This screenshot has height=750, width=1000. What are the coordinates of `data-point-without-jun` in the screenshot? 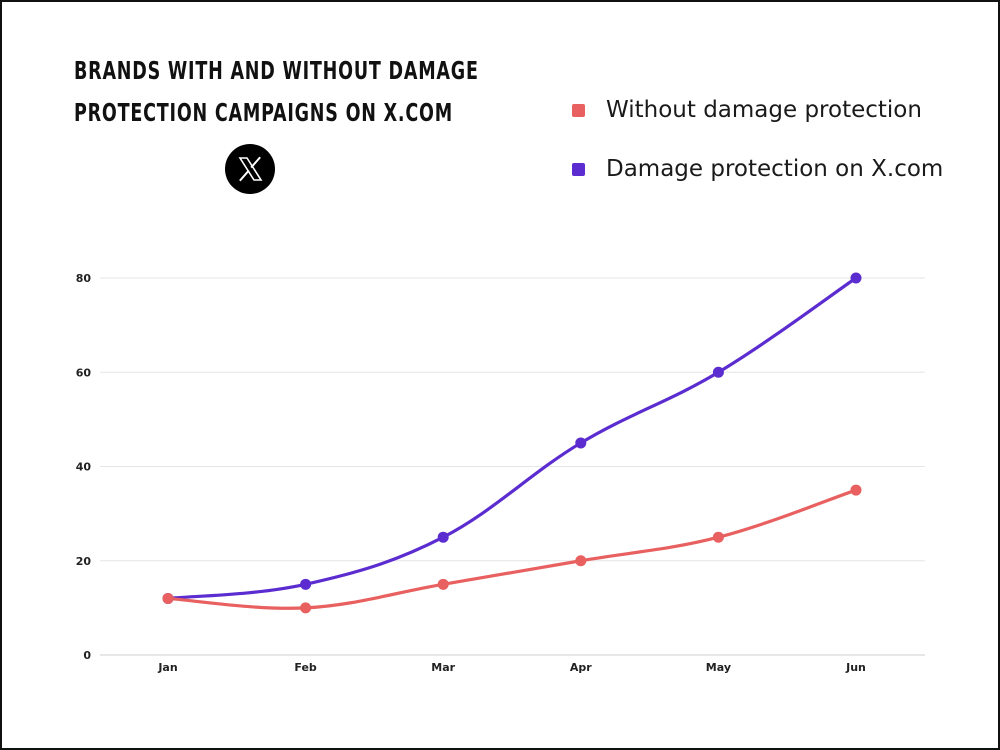 It's located at (856, 490).